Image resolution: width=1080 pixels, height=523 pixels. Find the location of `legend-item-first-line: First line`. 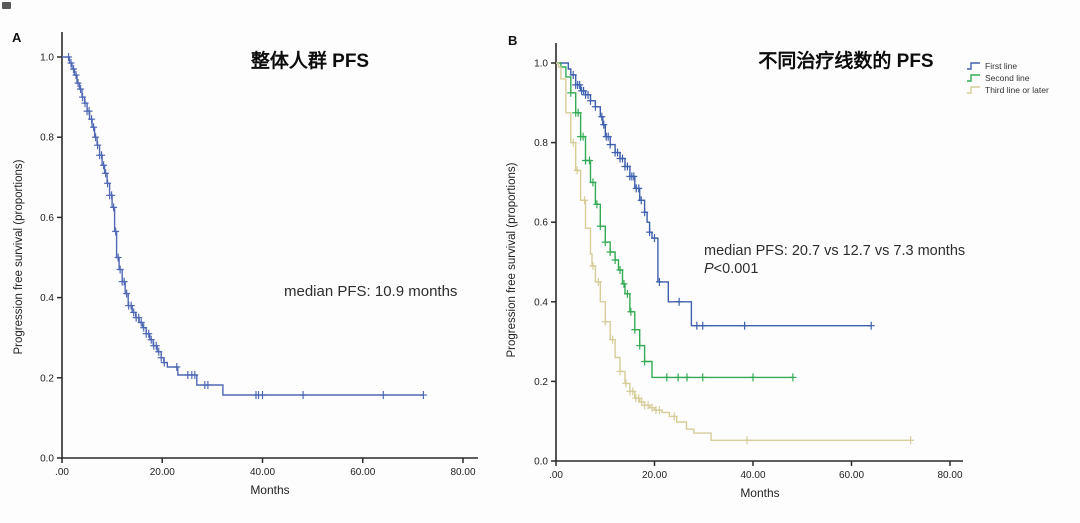

legend-item-first-line: First line is located at coordinates (1007, 65).